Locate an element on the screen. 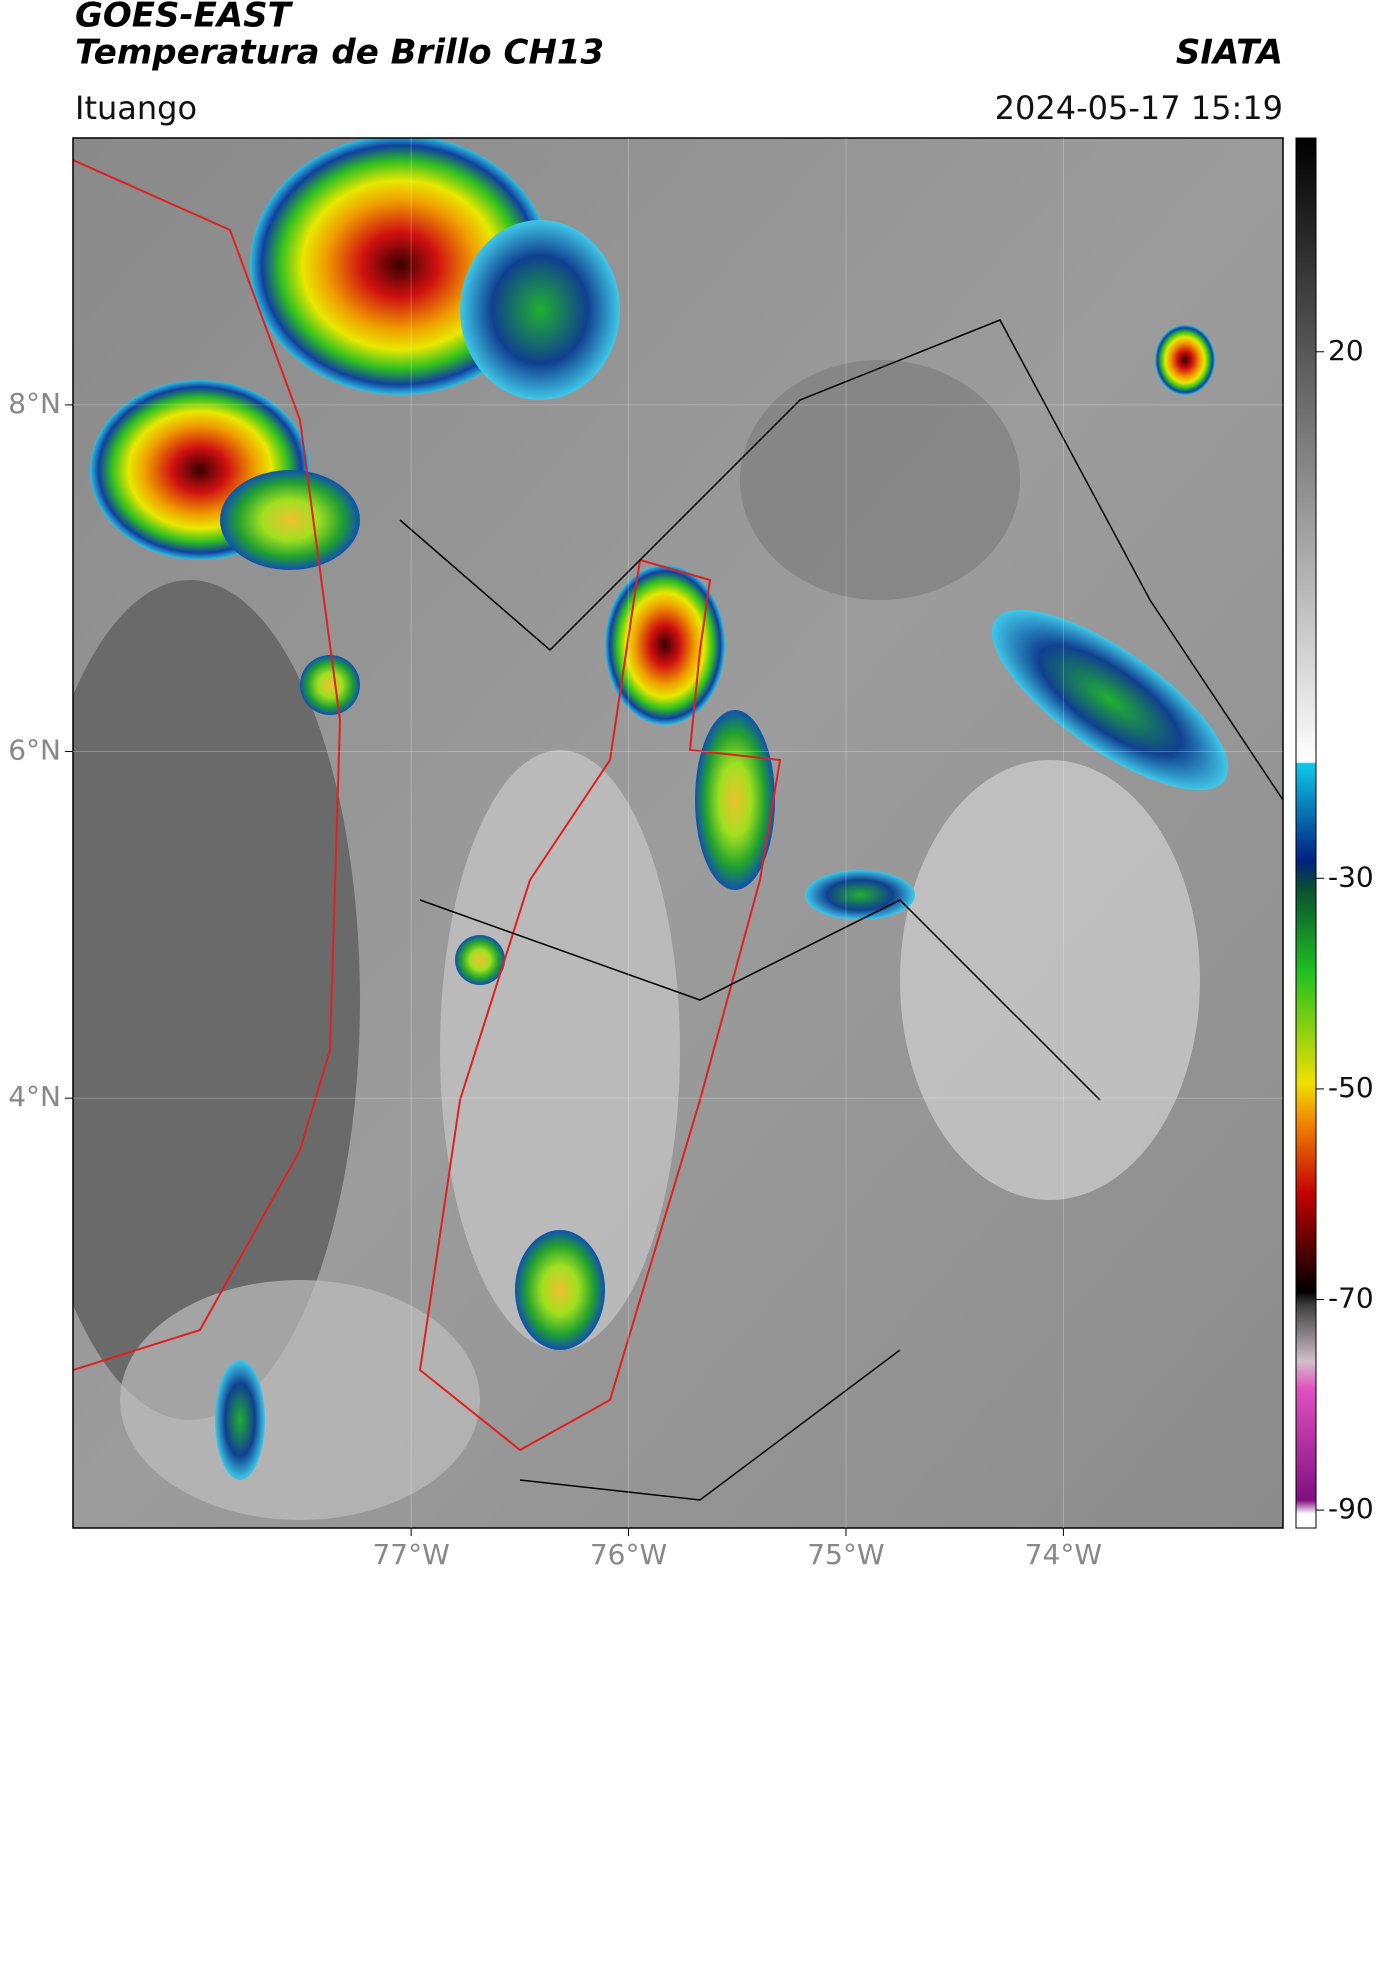 The width and height of the screenshot is (1384, 1981). colorbar-tick-label: -90 is located at coordinates (1351, 1508).